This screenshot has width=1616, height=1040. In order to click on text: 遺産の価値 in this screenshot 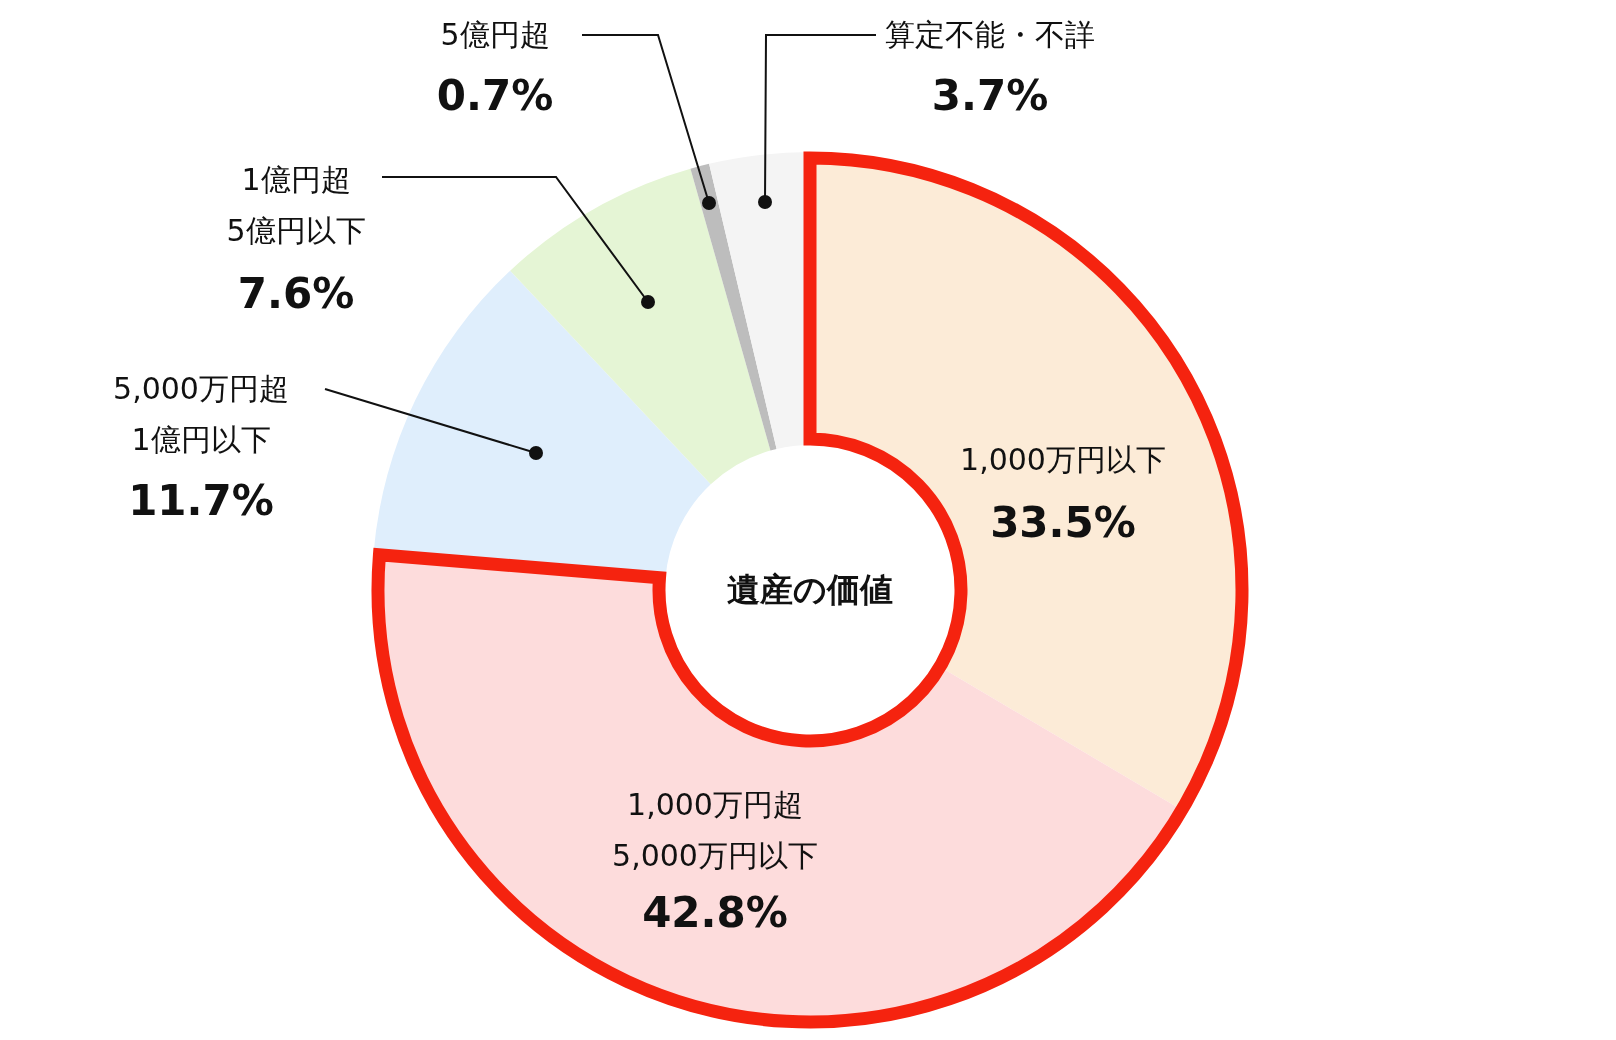, I will do `click(810, 589)`.